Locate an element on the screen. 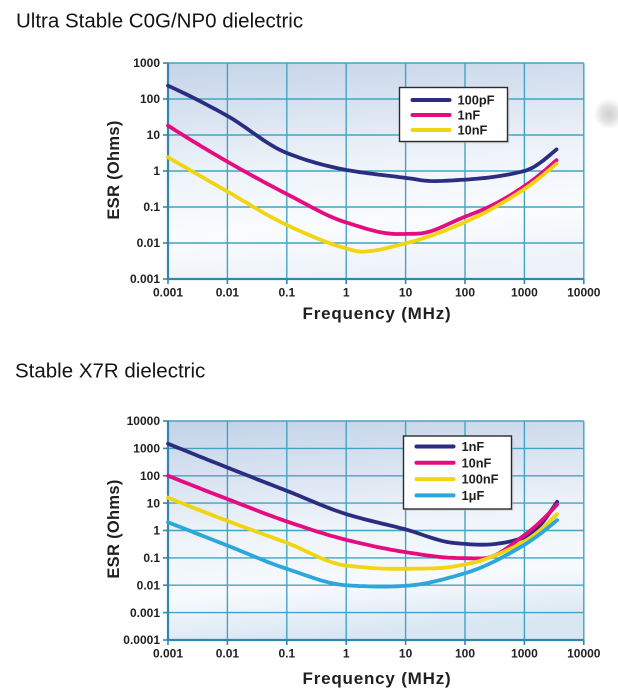  svg-text: 100pF is located at coordinates (476, 100).